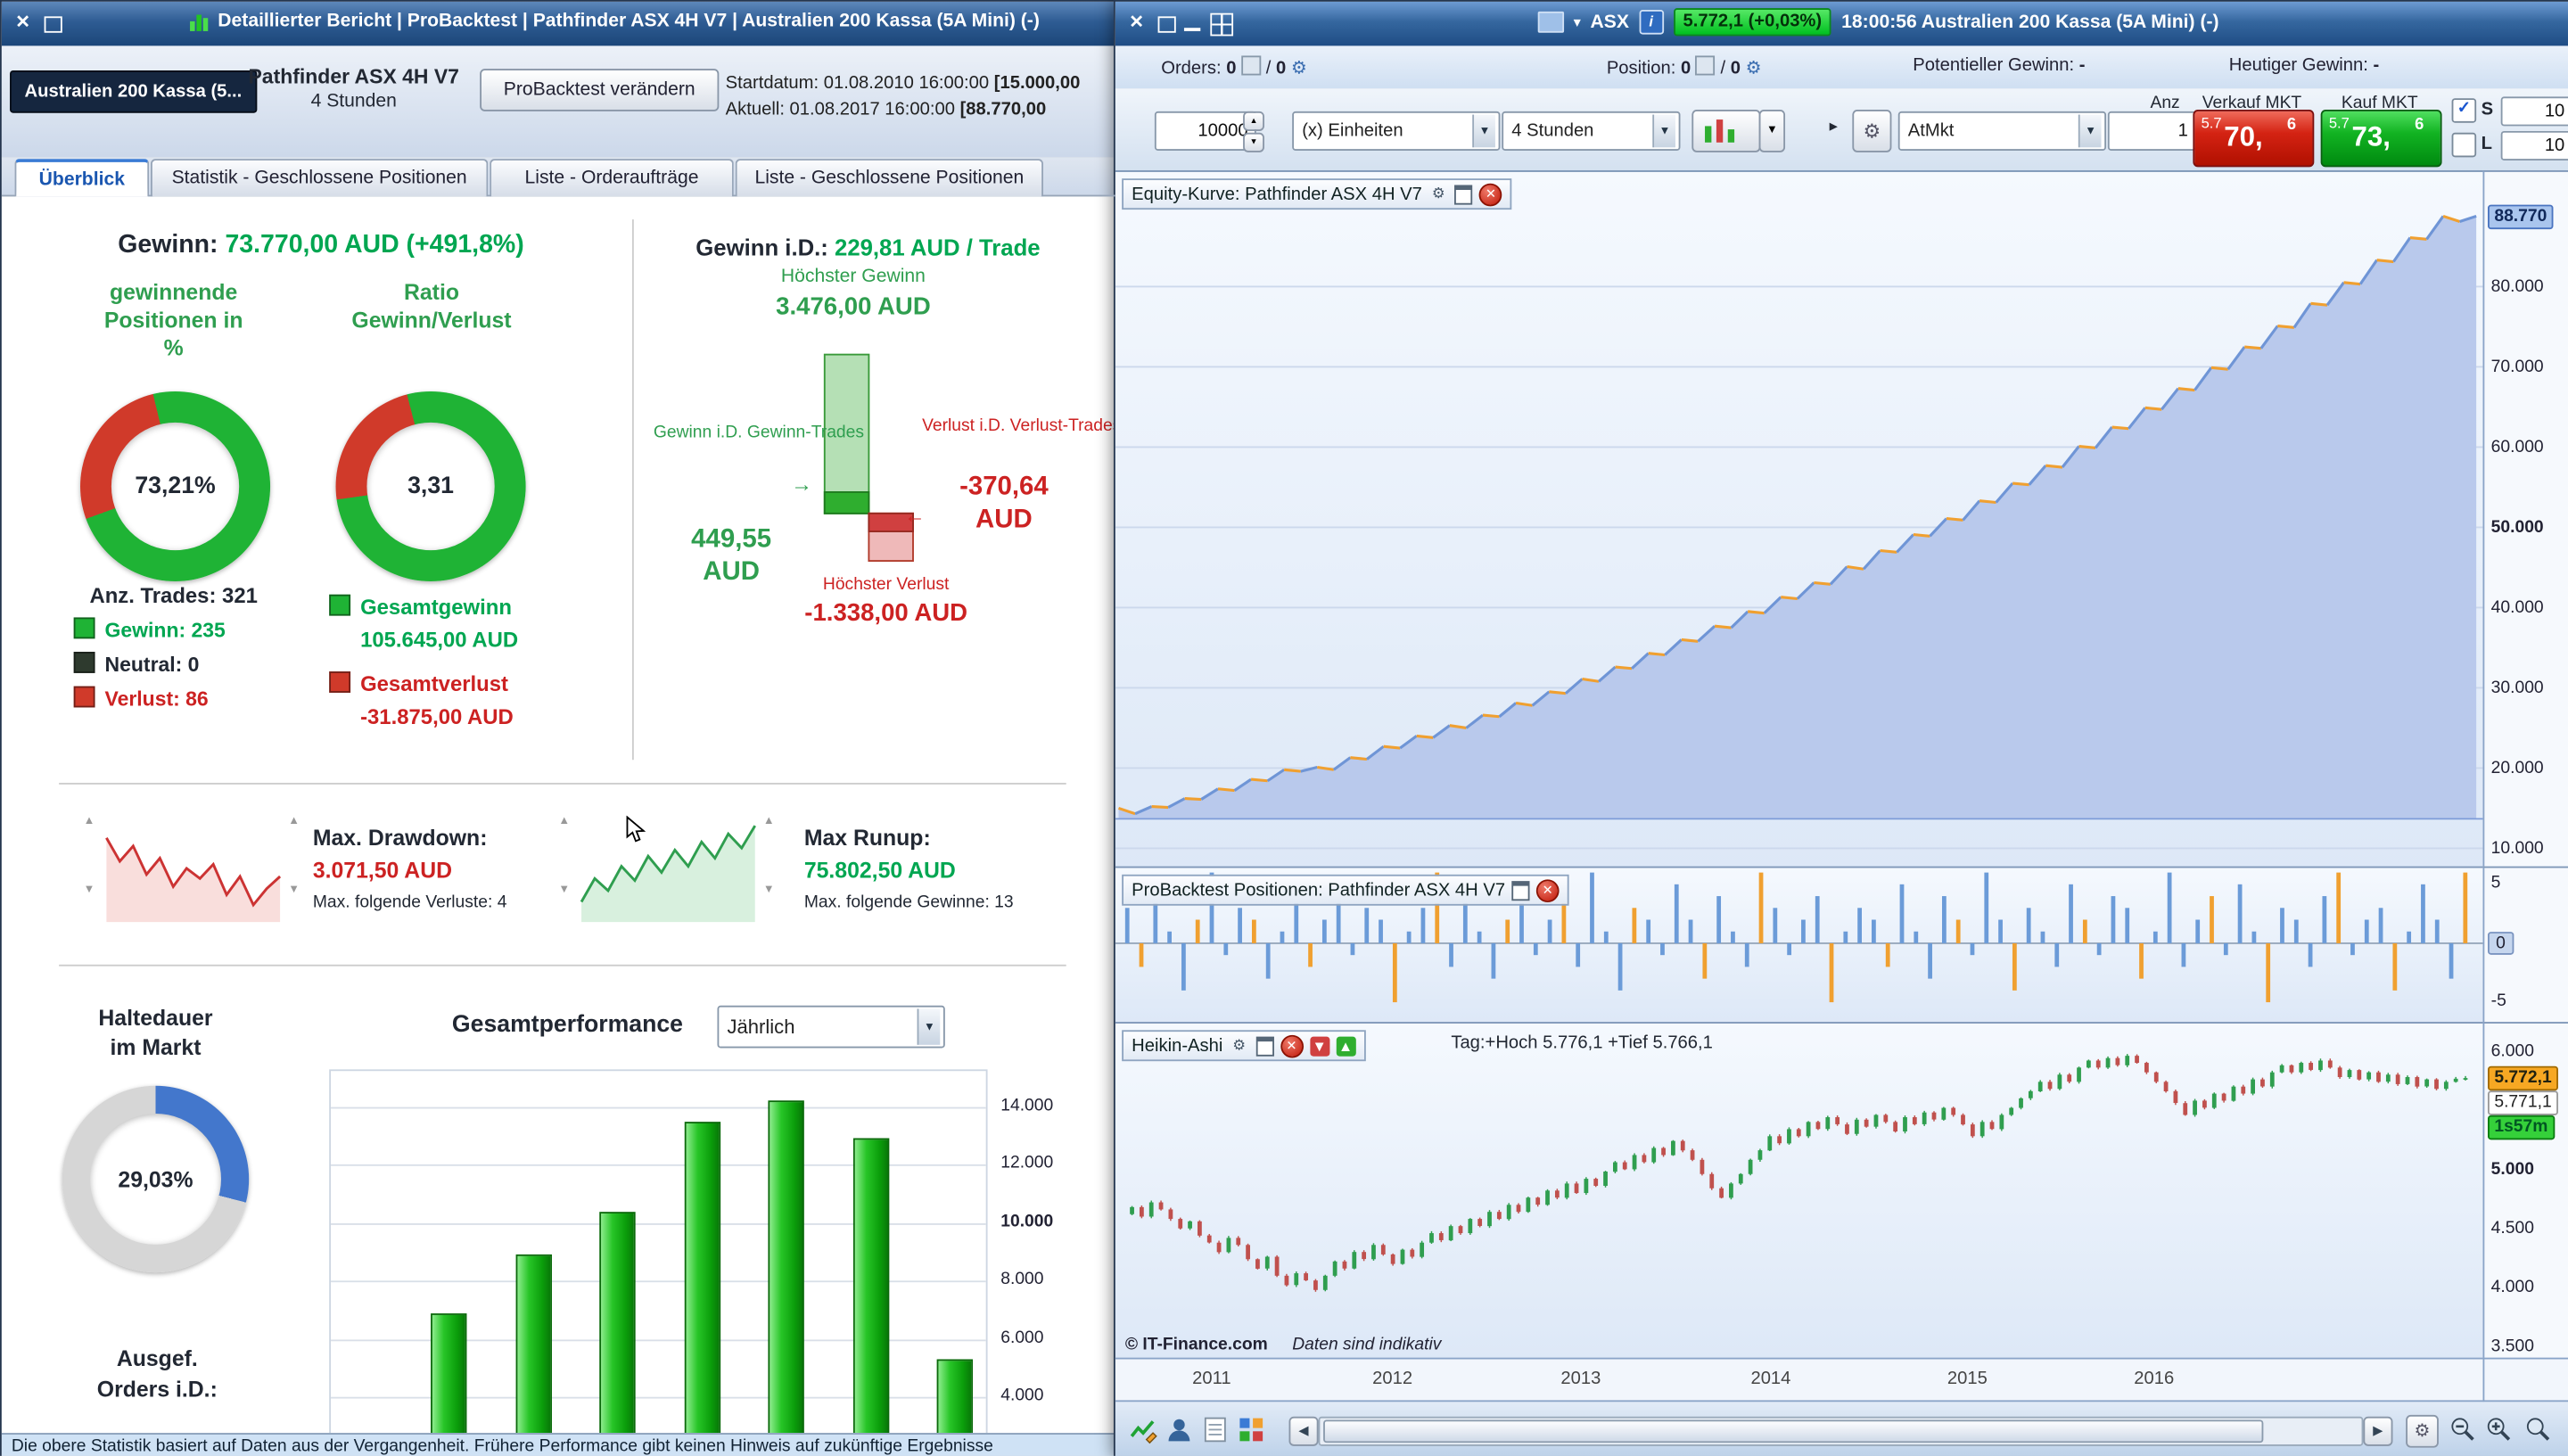 This screenshot has width=2568, height=1456. I want to click on chevron-down-icon: ▾, so click(1577, 22).